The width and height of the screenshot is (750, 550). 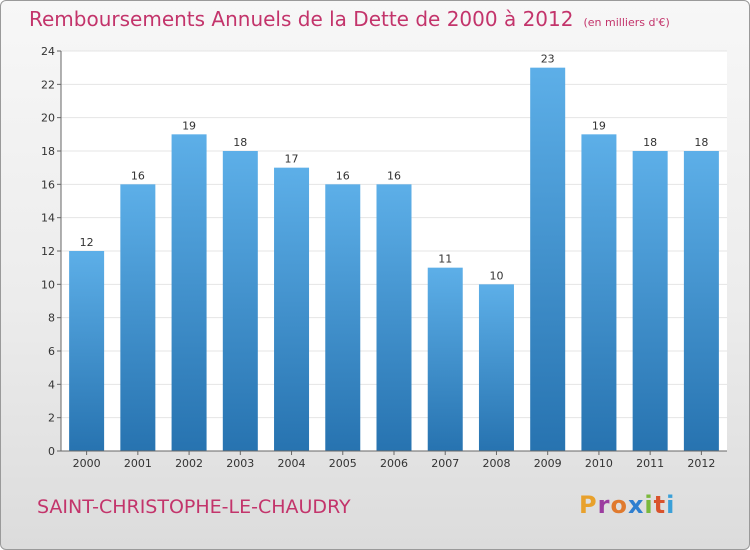 What do you see at coordinates (240, 463) in the screenshot?
I see `x-tick-label: 2003` at bounding box center [240, 463].